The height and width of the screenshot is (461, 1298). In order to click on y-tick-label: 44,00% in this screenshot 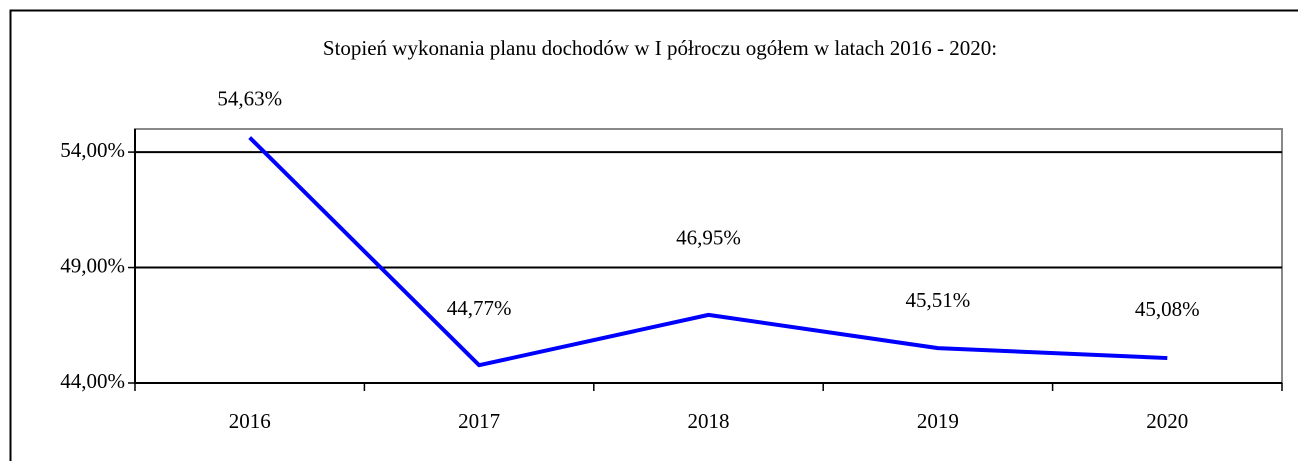, I will do `click(92, 381)`.